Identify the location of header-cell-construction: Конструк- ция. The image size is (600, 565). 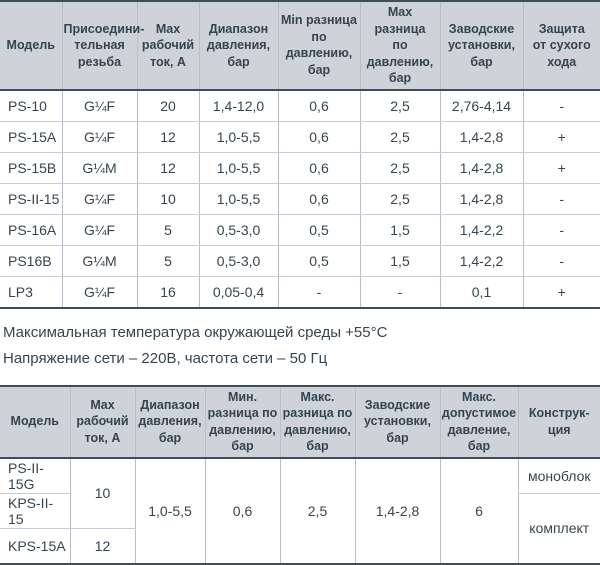
(558, 422).